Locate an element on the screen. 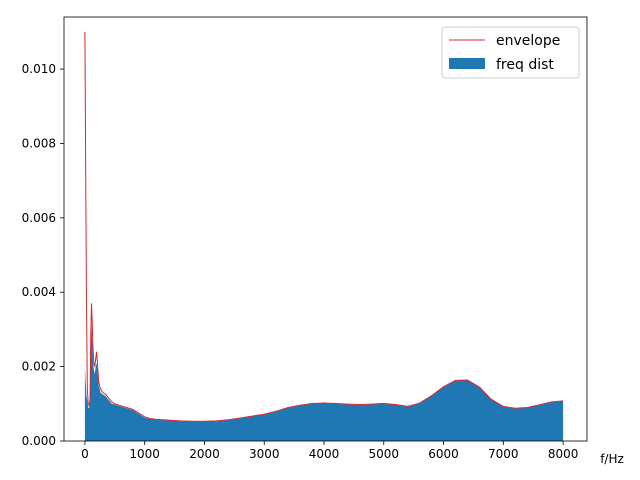  x-tick-label: 7000 is located at coordinates (503, 454).